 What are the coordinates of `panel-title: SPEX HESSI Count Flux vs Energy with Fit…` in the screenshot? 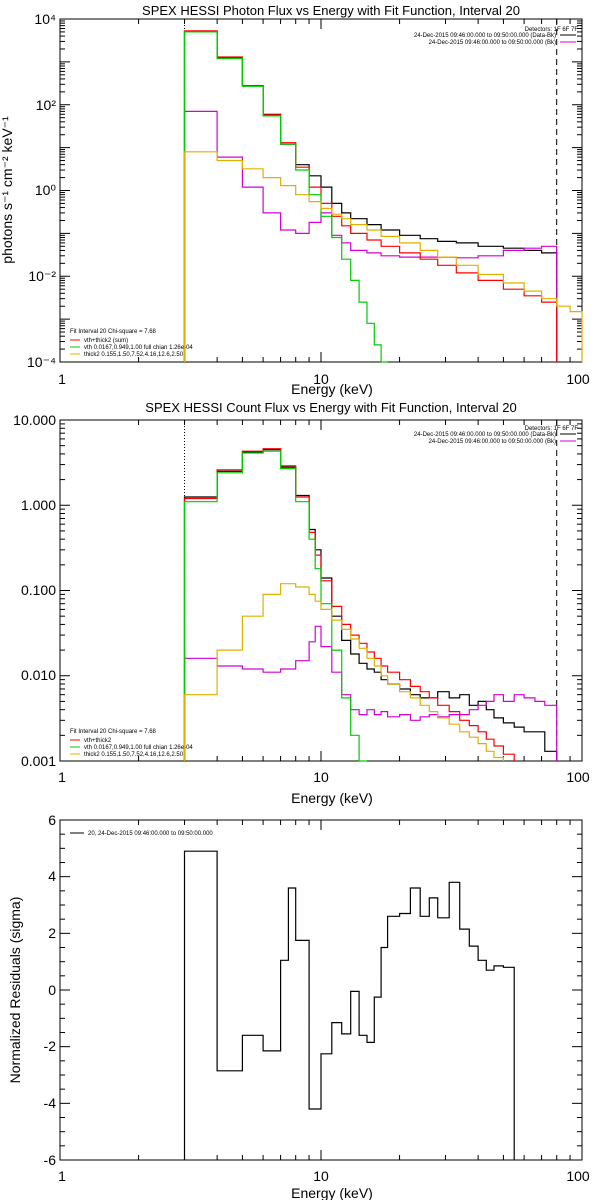 It's located at (330, 407).